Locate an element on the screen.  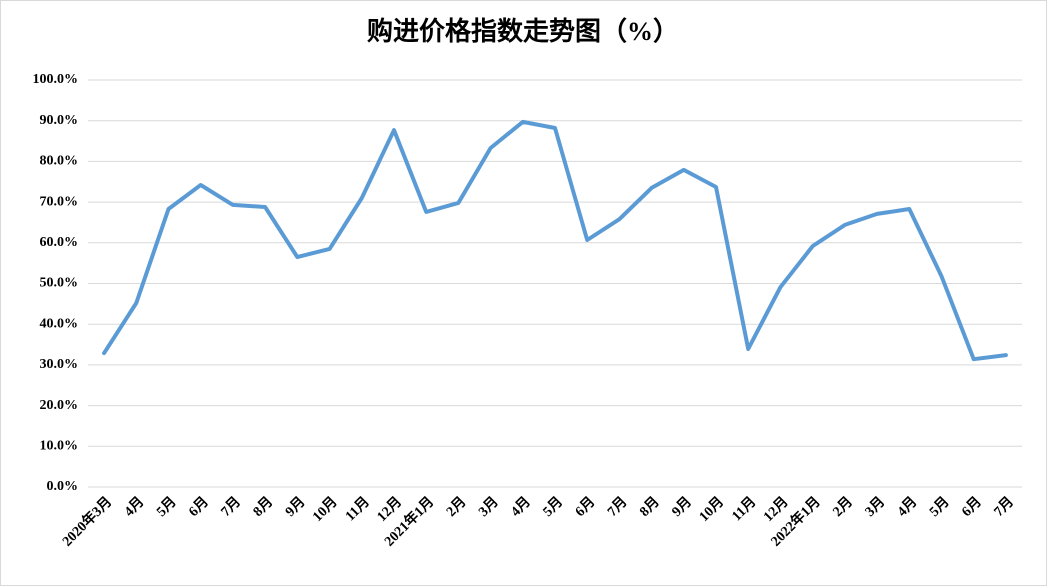
y-tick-label: 20.0% is located at coordinates (59, 405).